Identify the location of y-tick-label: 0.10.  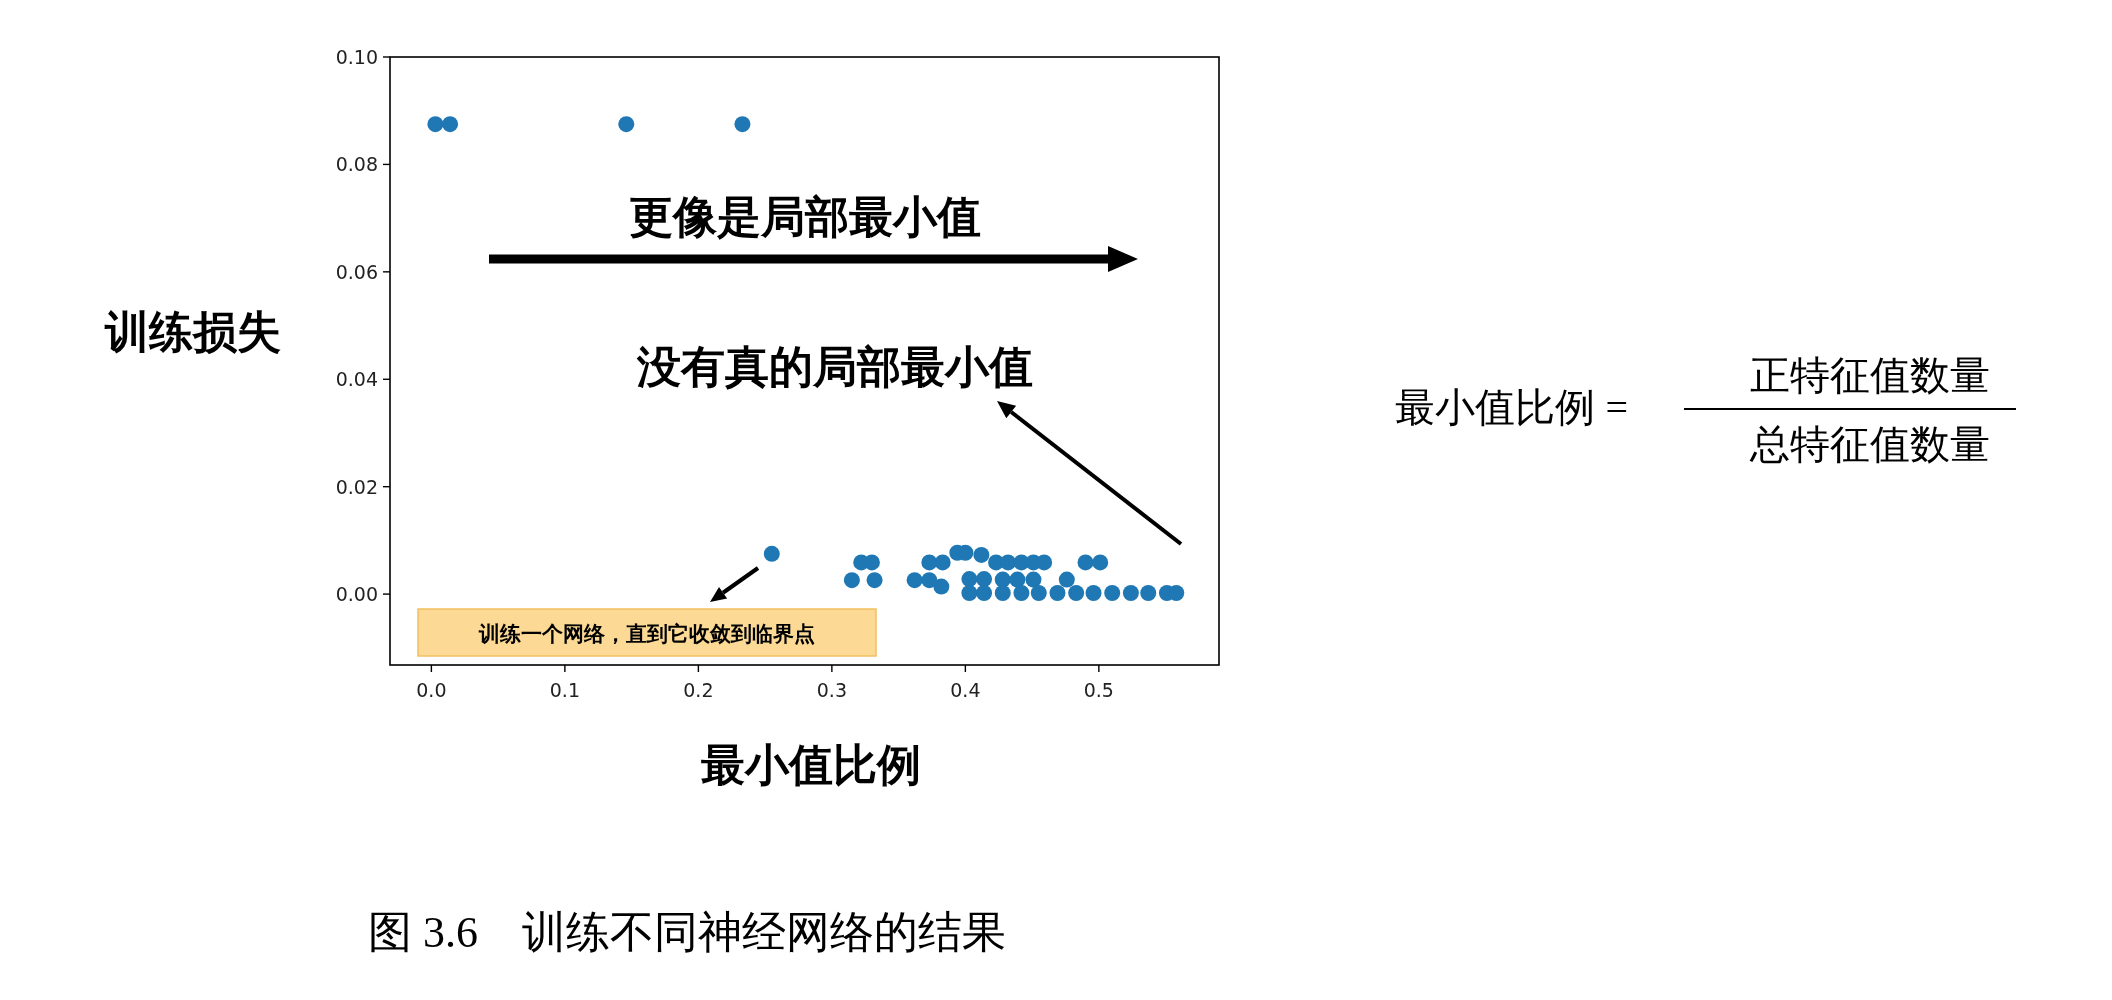
(356, 57).